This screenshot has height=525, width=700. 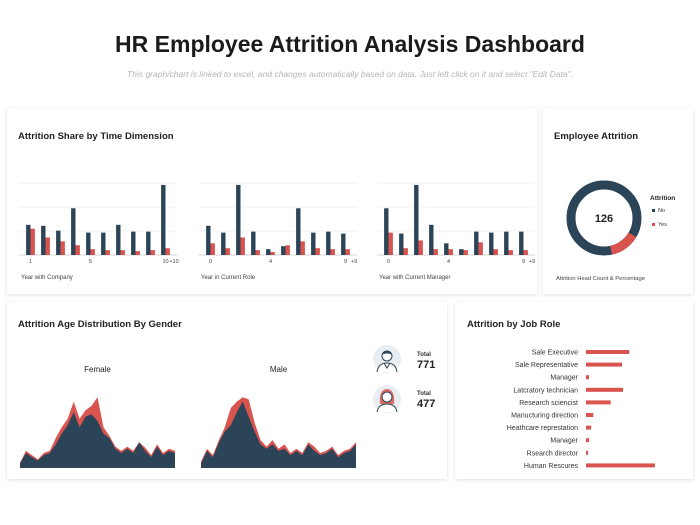 What do you see at coordinates (414, 278) in the screenshot?
I see `axis-title: Year with Current Manager` at bounding box center [414, 278].